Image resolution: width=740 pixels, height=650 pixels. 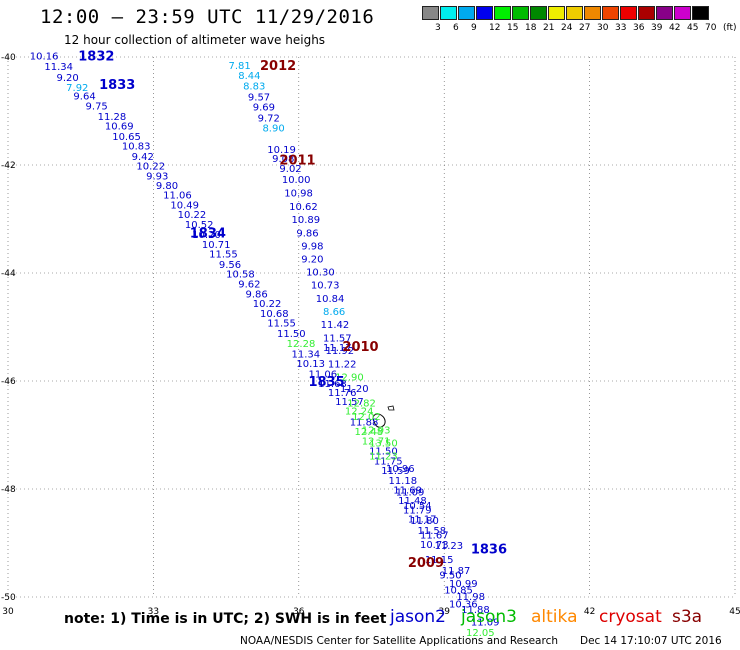 I want to click on data-label-jason2: 12.48, so click(x=369, y=432).